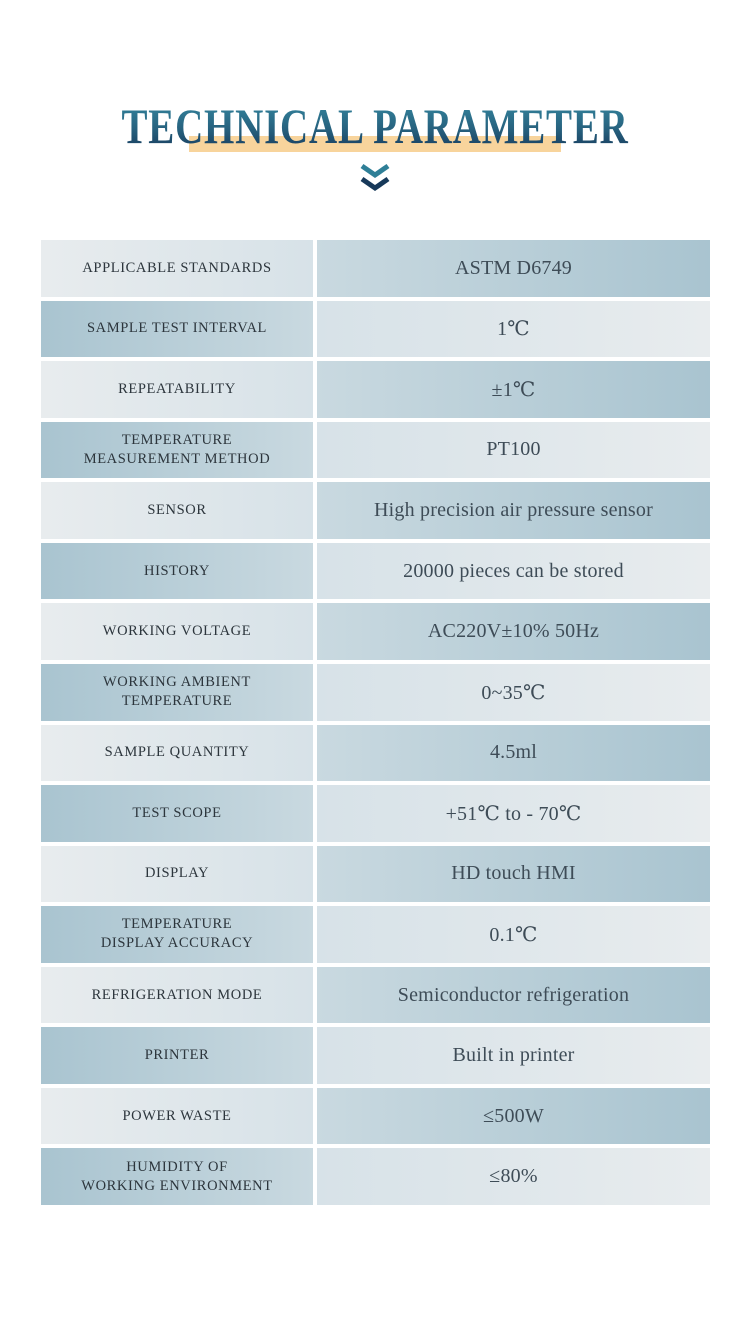 This screenshot has width=750, height=1317. I want to click on table-row: DISPLAY HD touch HMI, so click(375, 874).